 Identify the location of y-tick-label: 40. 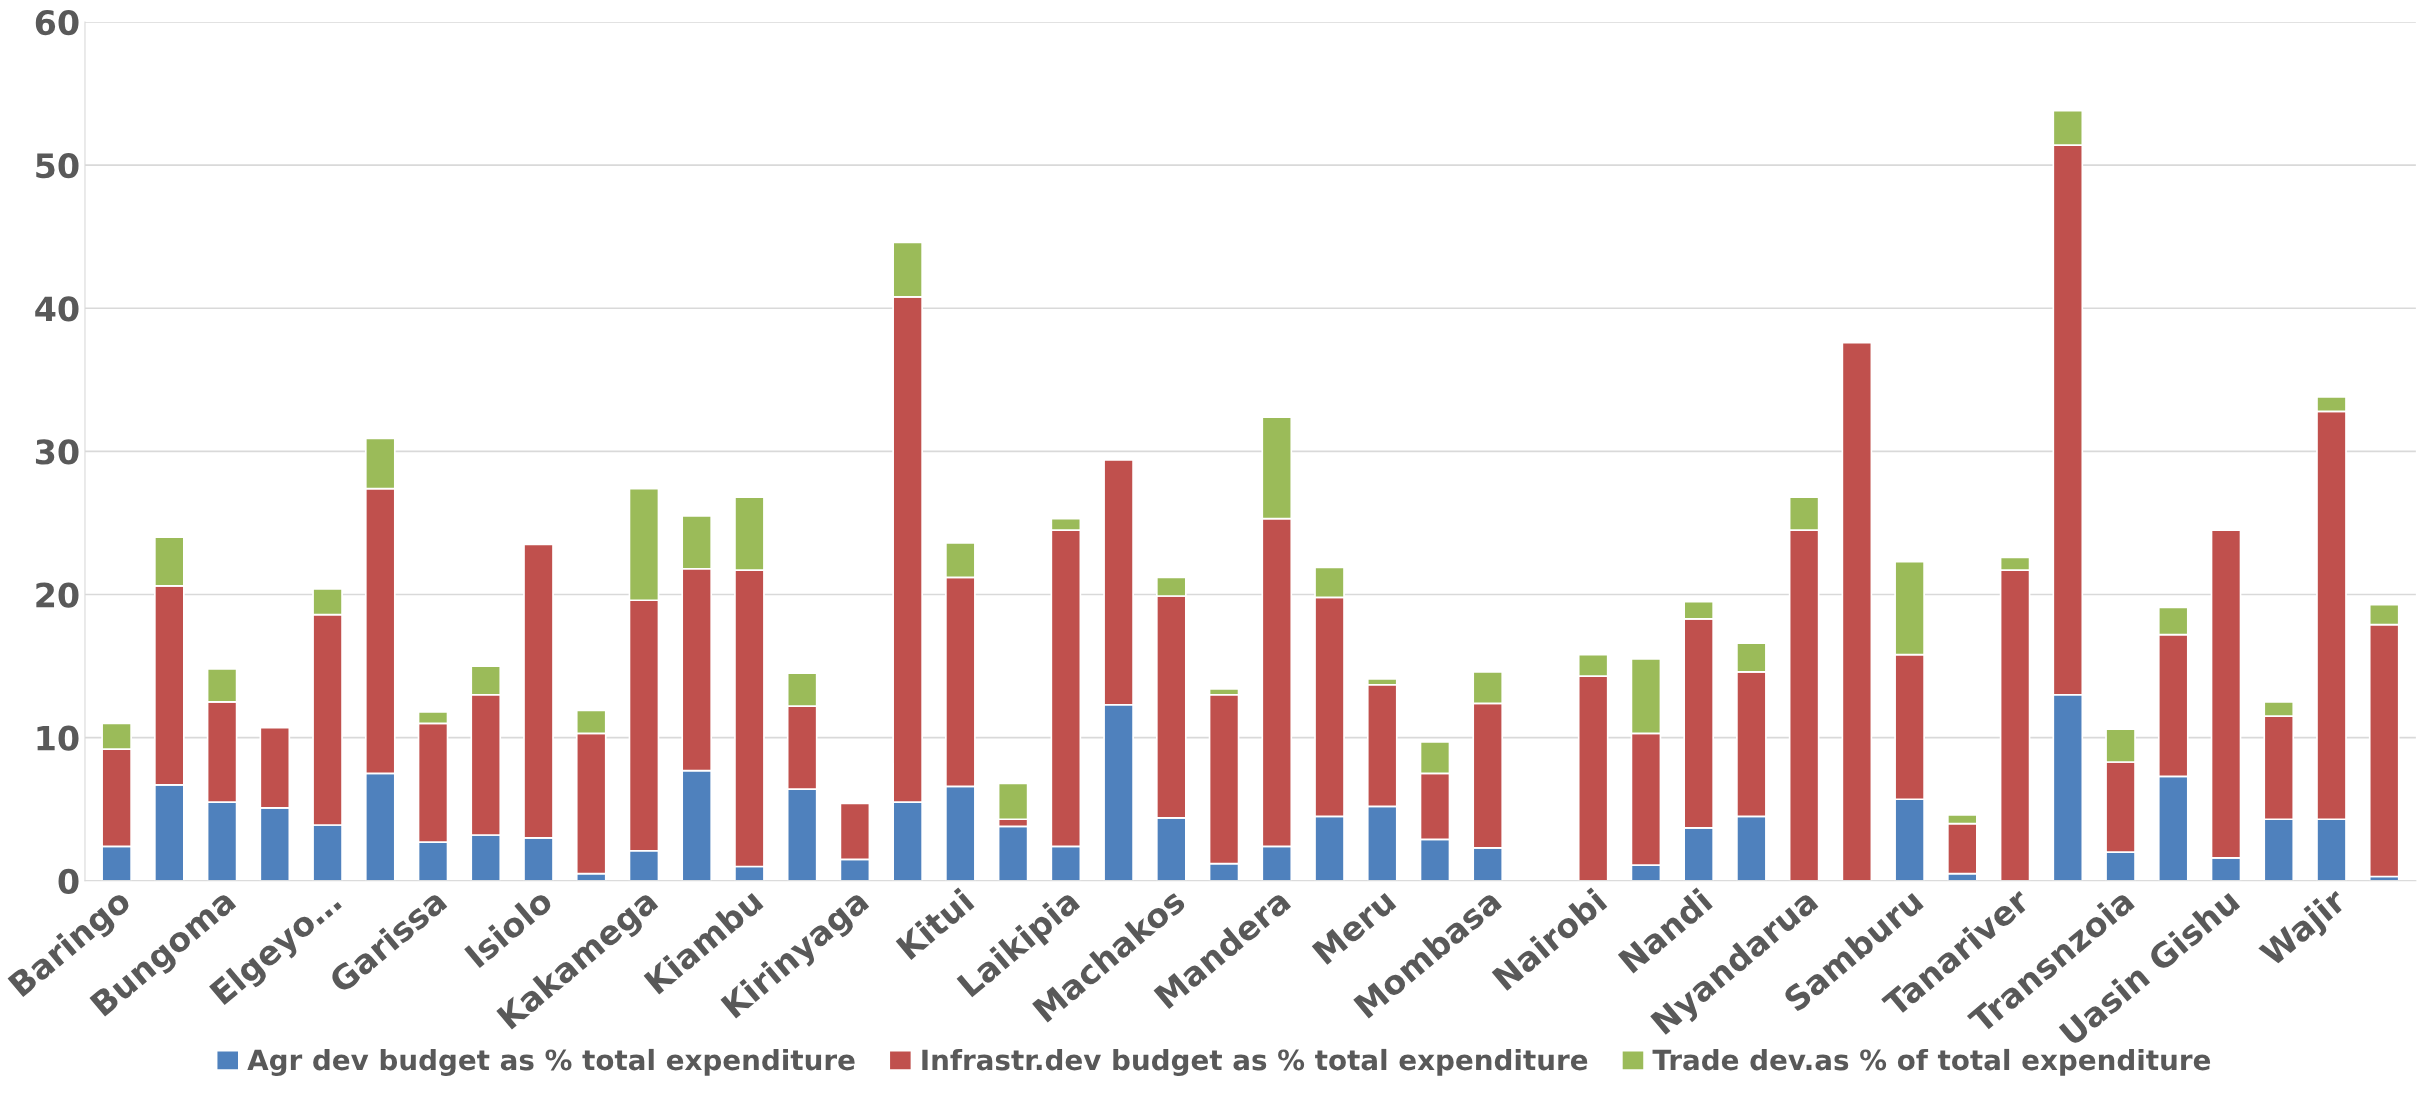
(57, 309).